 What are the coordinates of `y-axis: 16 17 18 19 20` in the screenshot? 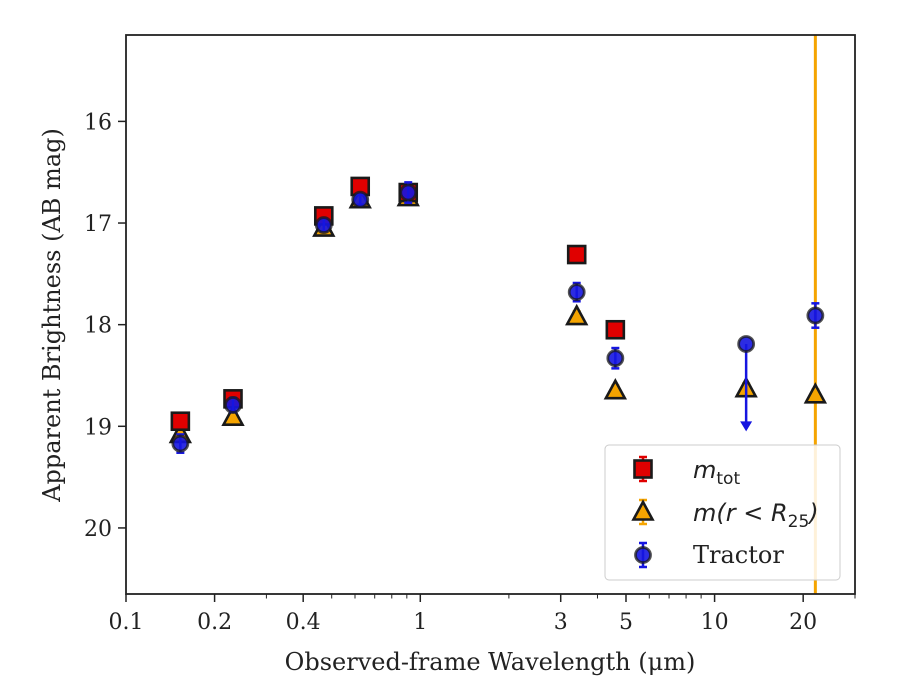 It's located at (105, 326).